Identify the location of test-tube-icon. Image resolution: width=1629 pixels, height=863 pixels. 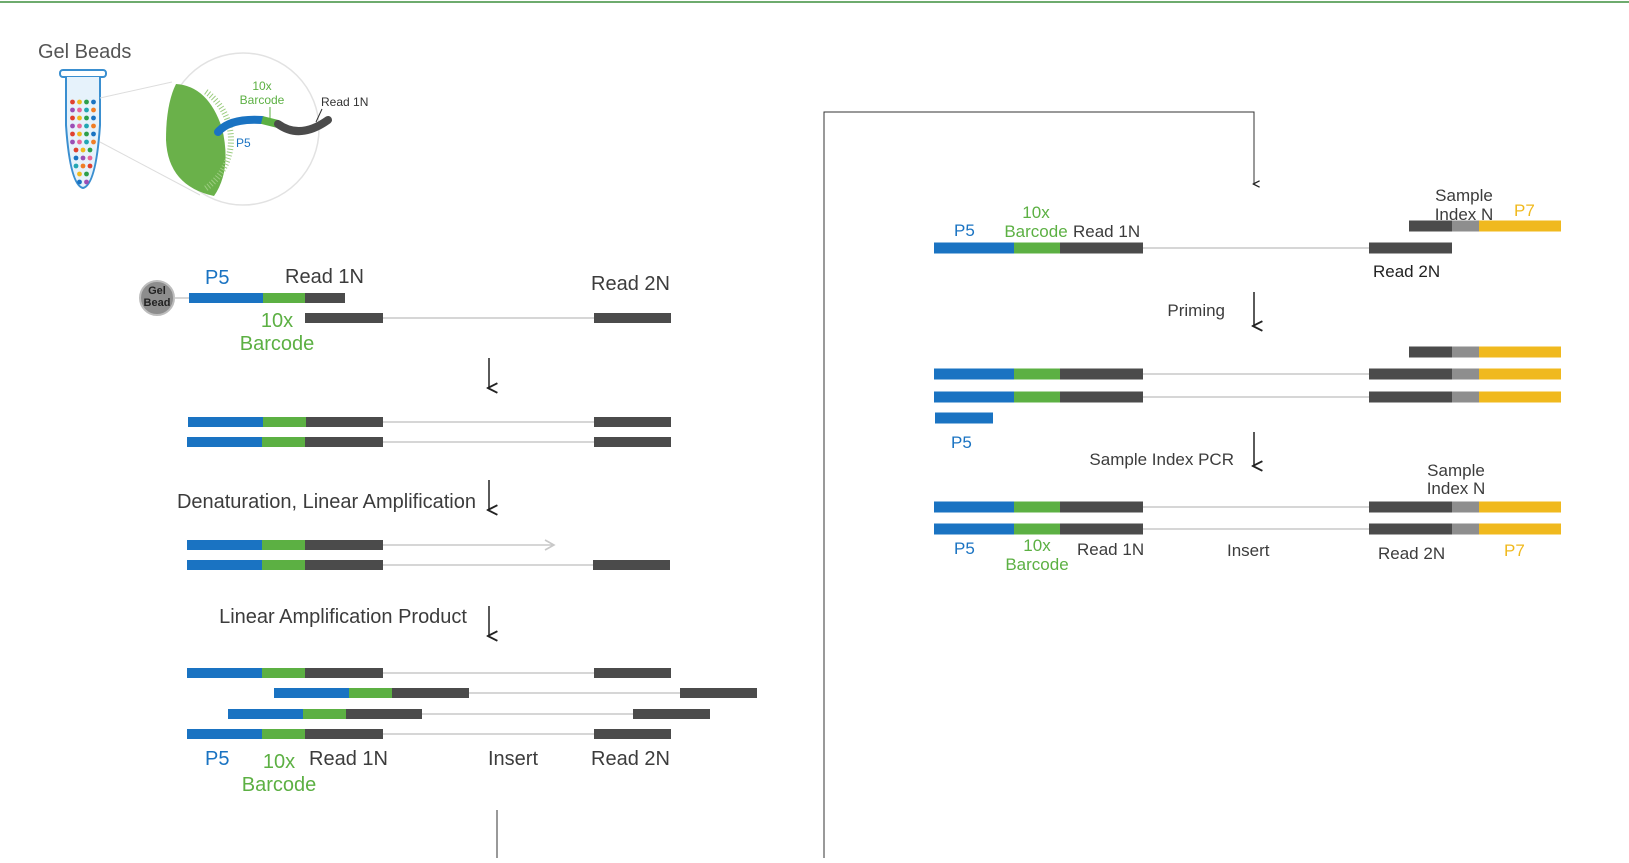
(83, 129).